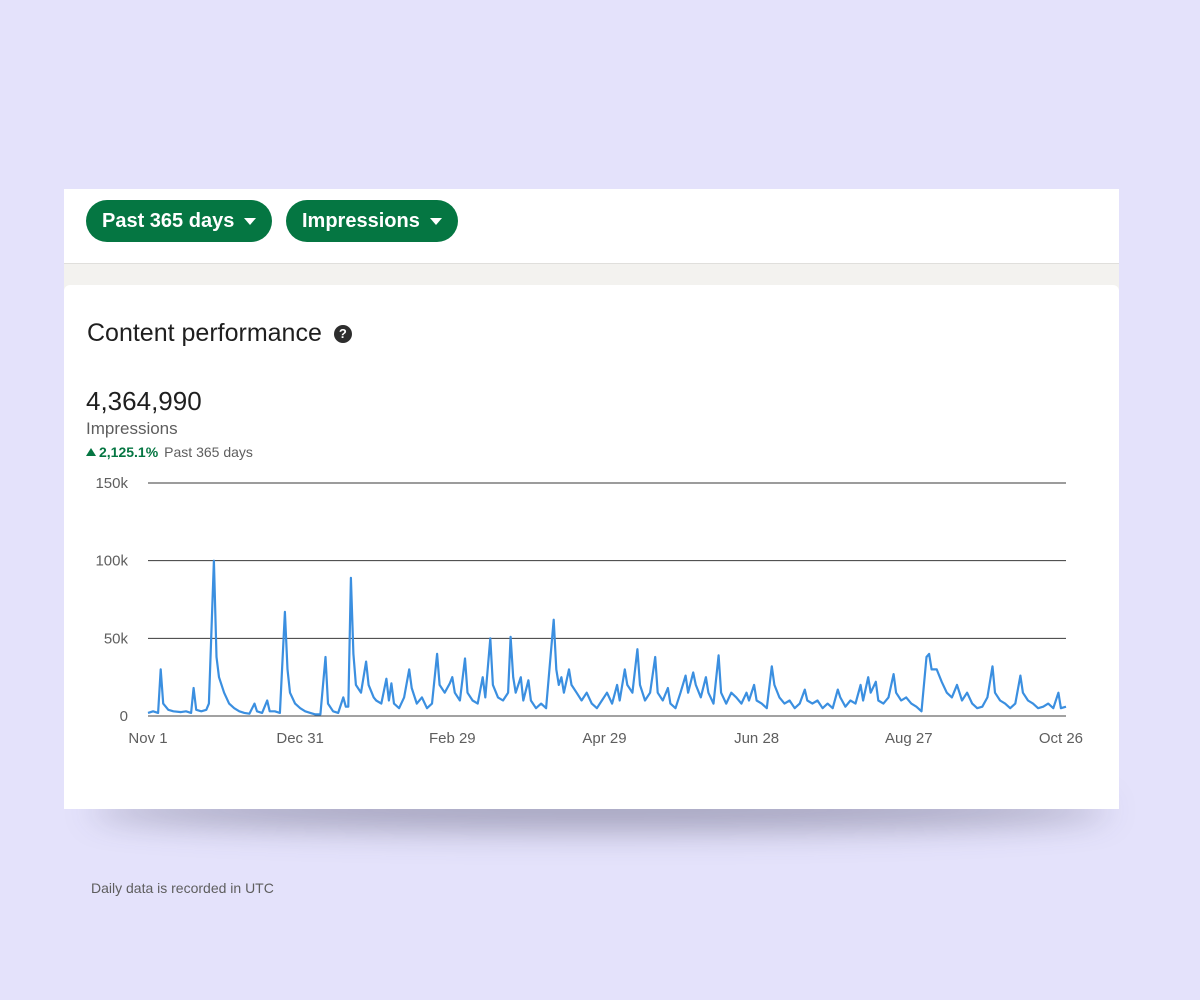  Describe the element at coordinates (144, 401) in the screenshot. I see `total-impressions-value: 4,364,990` at that location.